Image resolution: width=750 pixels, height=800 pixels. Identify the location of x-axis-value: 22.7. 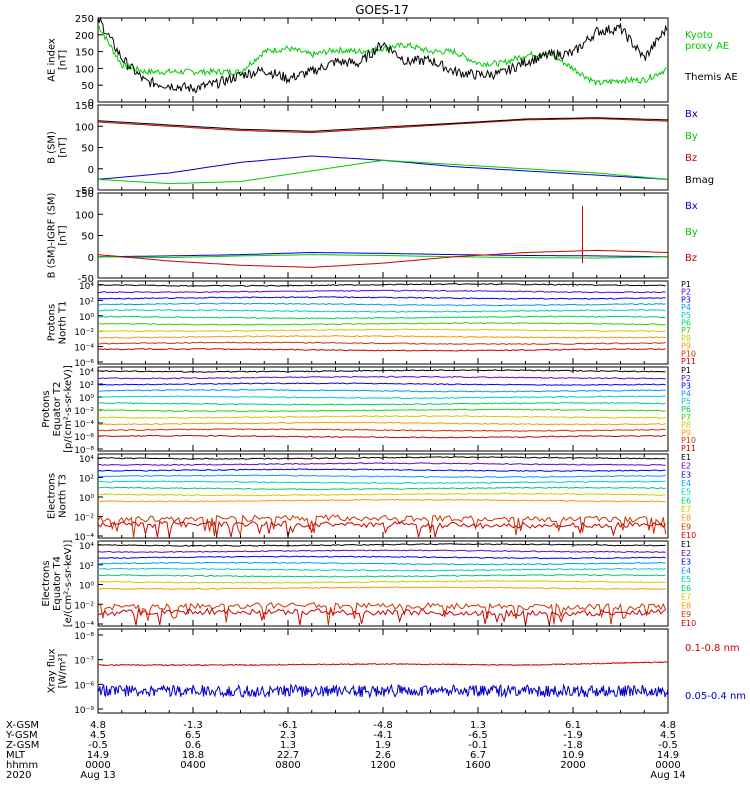
(288, 755).